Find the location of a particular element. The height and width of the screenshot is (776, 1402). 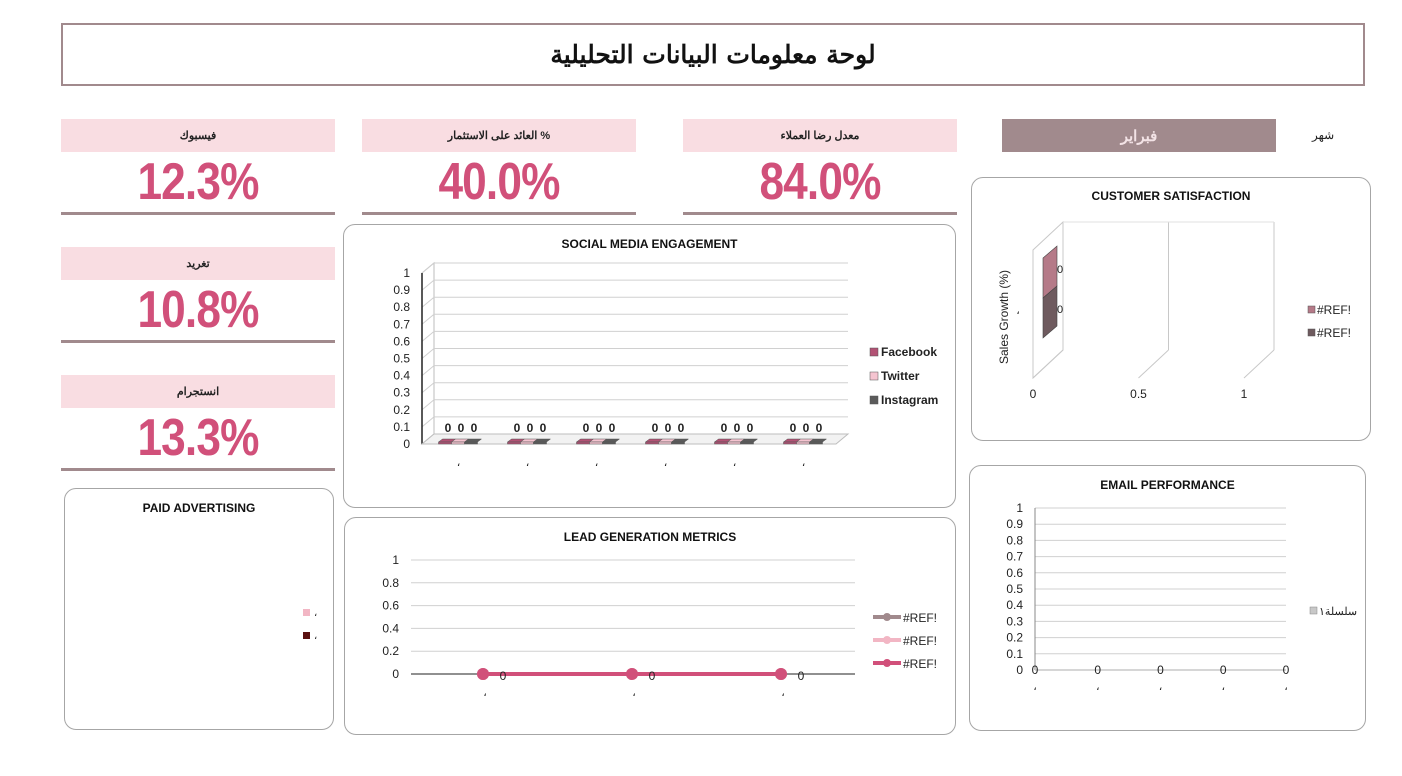

kpi-facebook-label: فيسبوك is located at coordinates (198, 135).